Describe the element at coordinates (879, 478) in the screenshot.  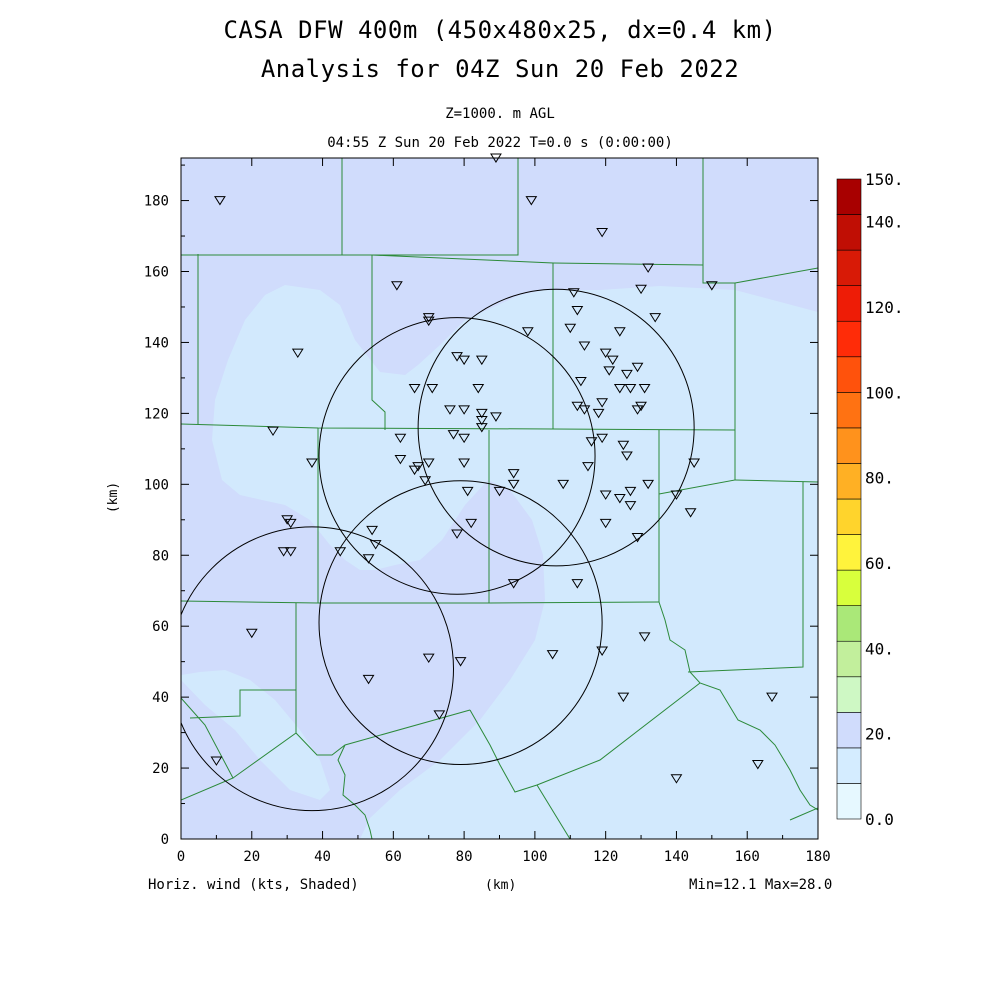
I see `colorbar-label: 80.` at that location.